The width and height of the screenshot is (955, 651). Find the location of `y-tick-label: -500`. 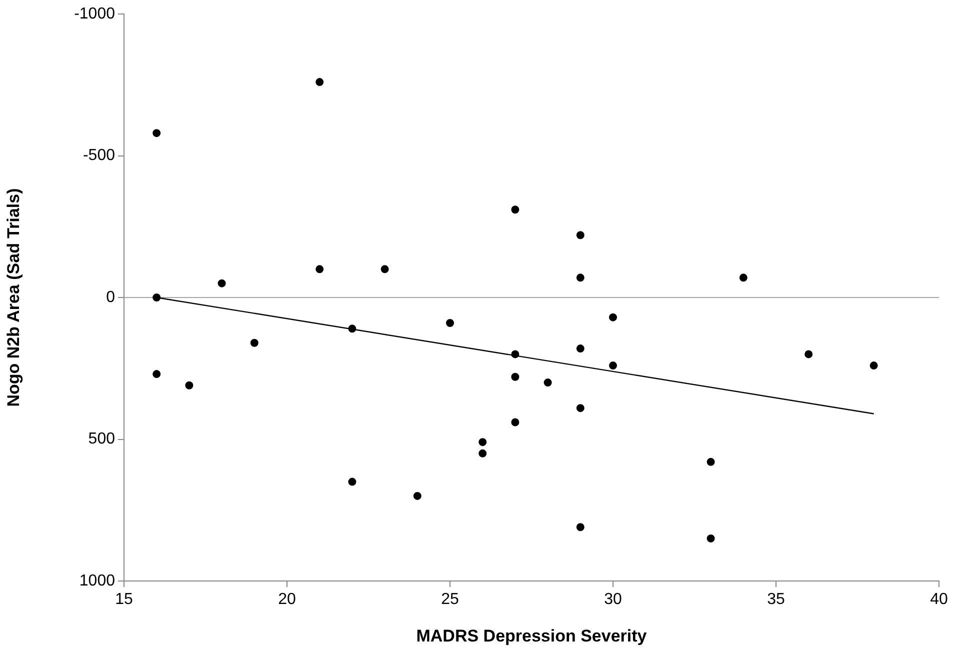

y-tick-label: -500 is located at coordinates (99, 155).